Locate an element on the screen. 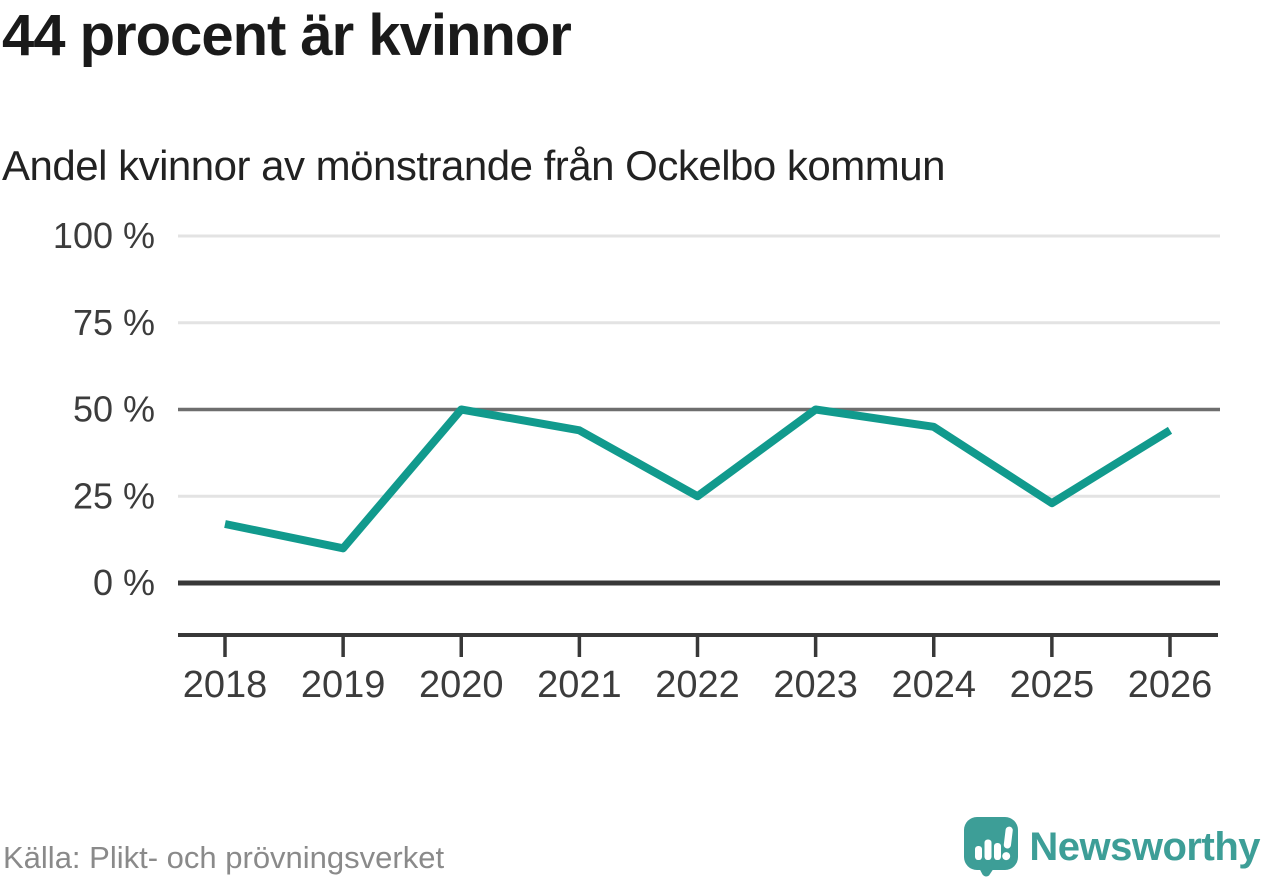 The image size is (1262, 879). newsworthy-wordmark: Newsworthy is located at coordinates (1144, 847).